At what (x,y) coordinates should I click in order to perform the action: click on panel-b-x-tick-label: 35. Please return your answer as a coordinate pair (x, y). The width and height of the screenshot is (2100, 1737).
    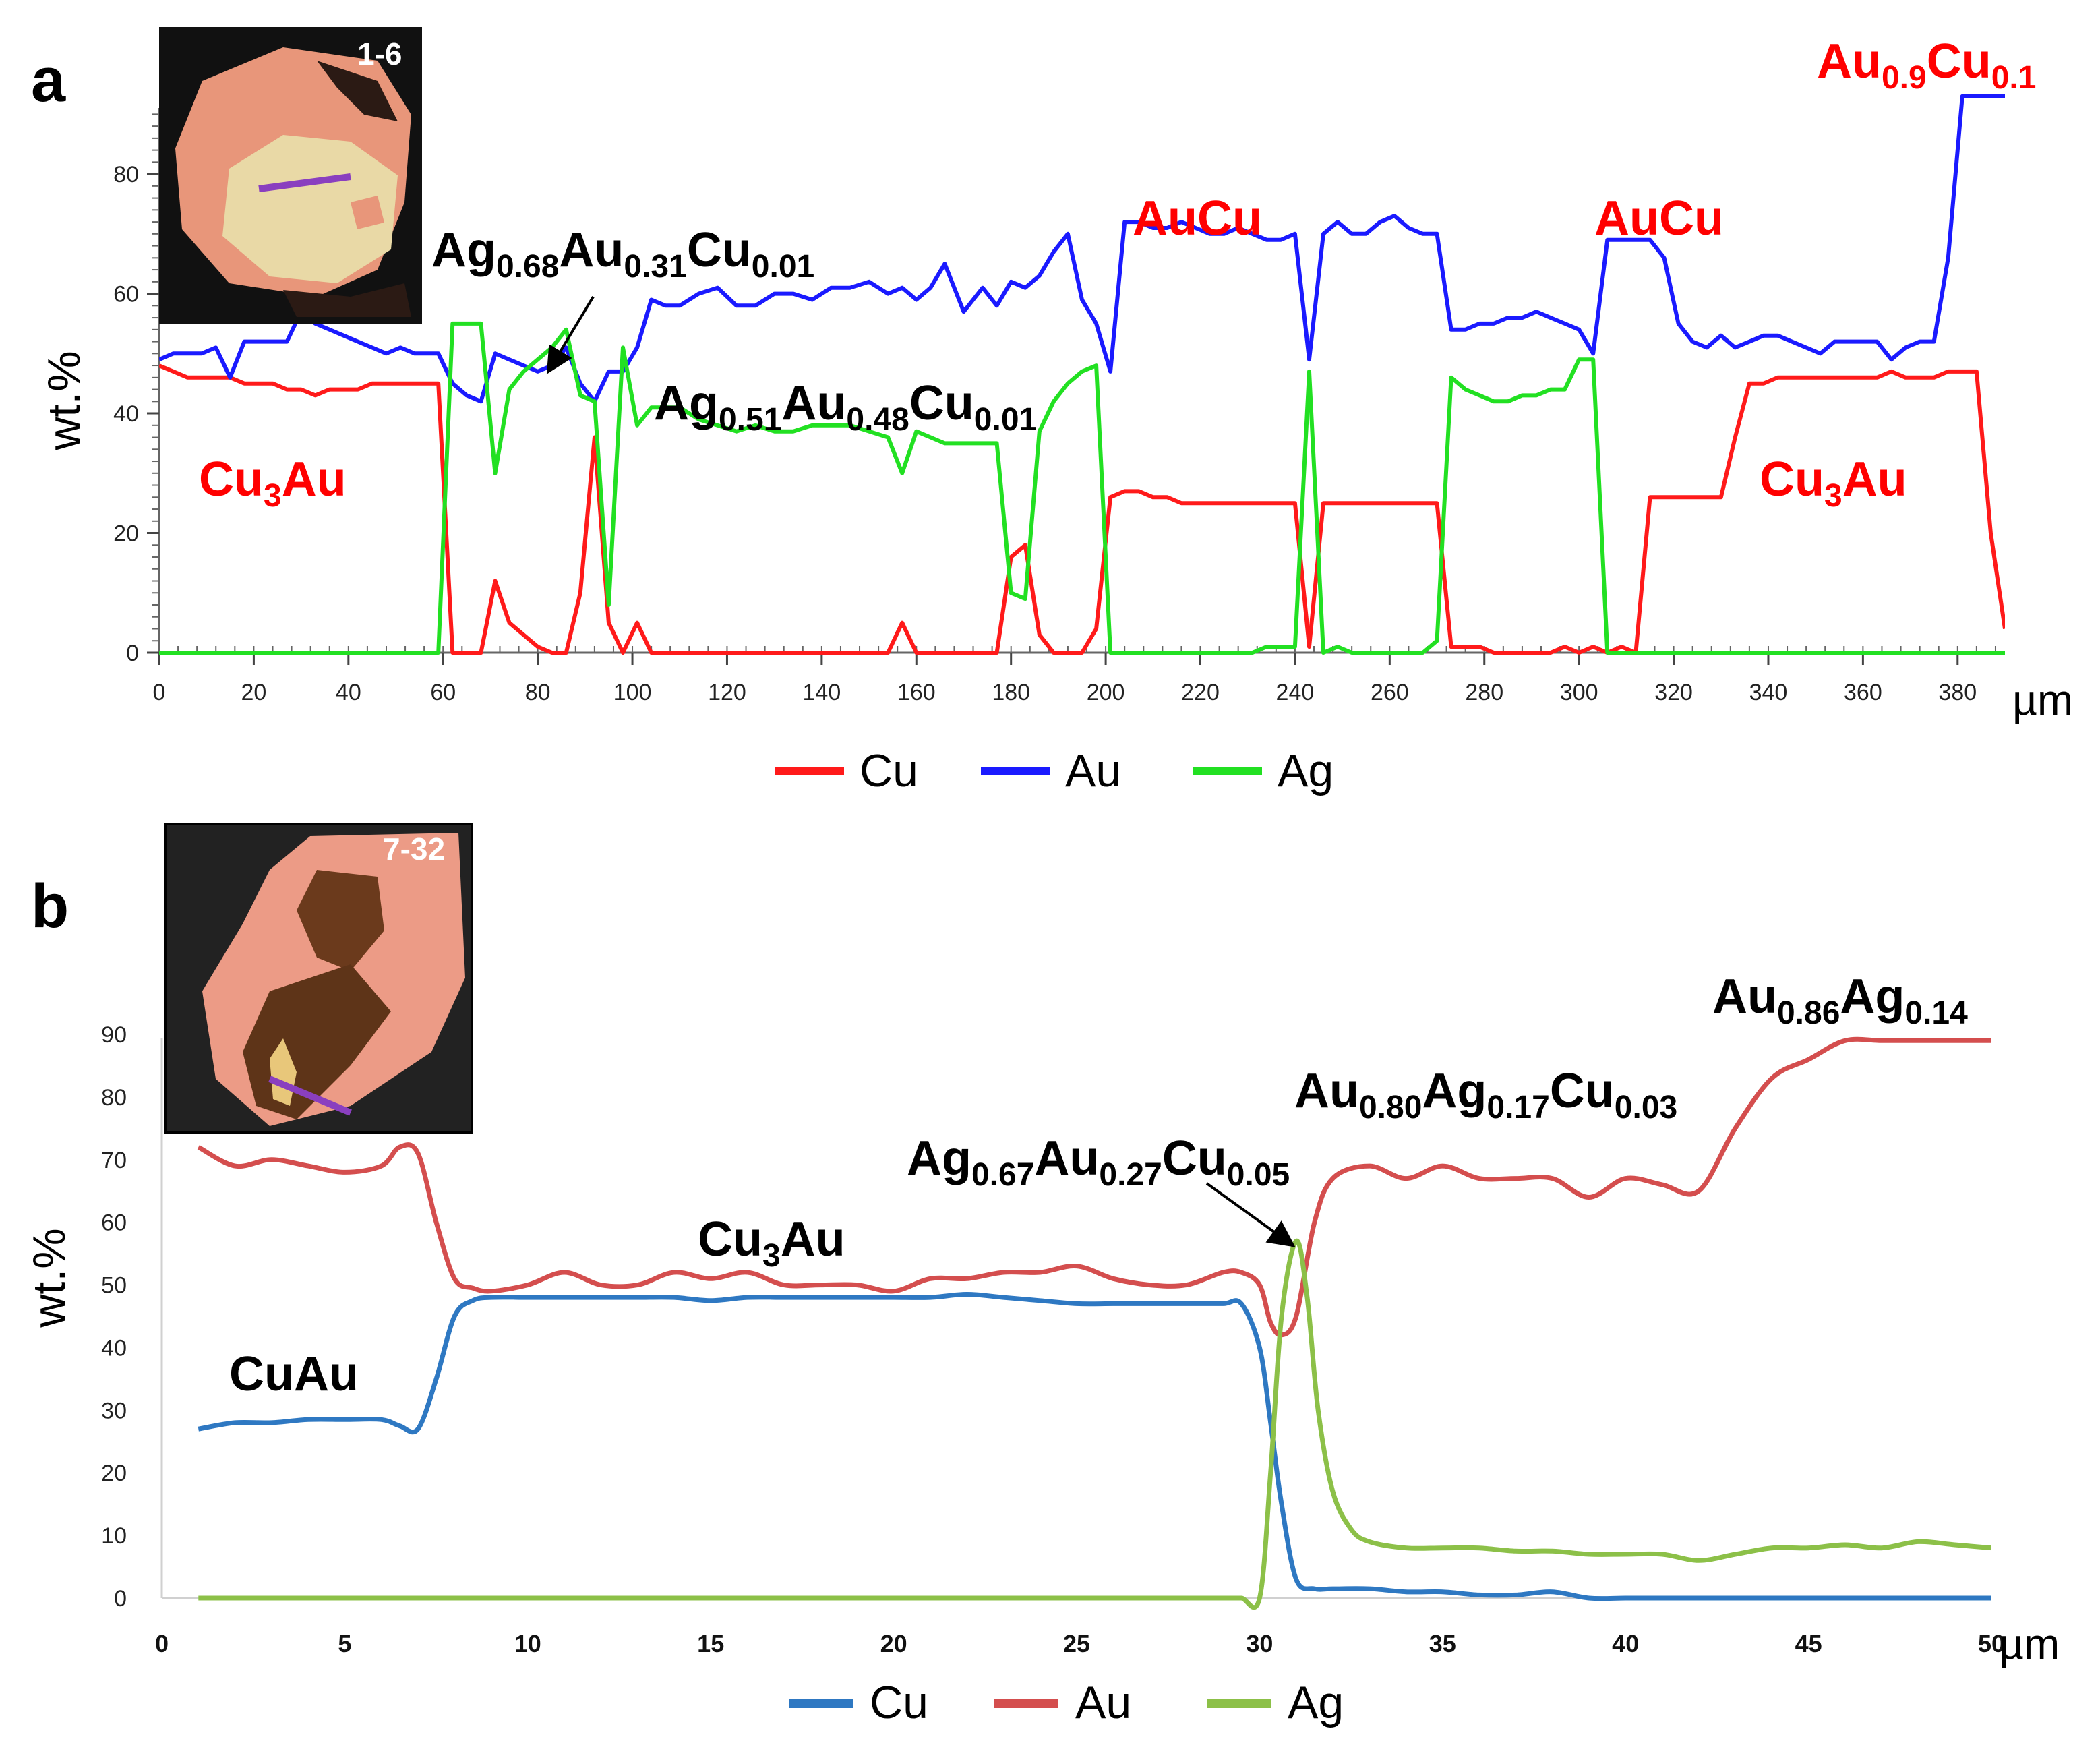
    Looking at the image, I should click on (1442, 1643).